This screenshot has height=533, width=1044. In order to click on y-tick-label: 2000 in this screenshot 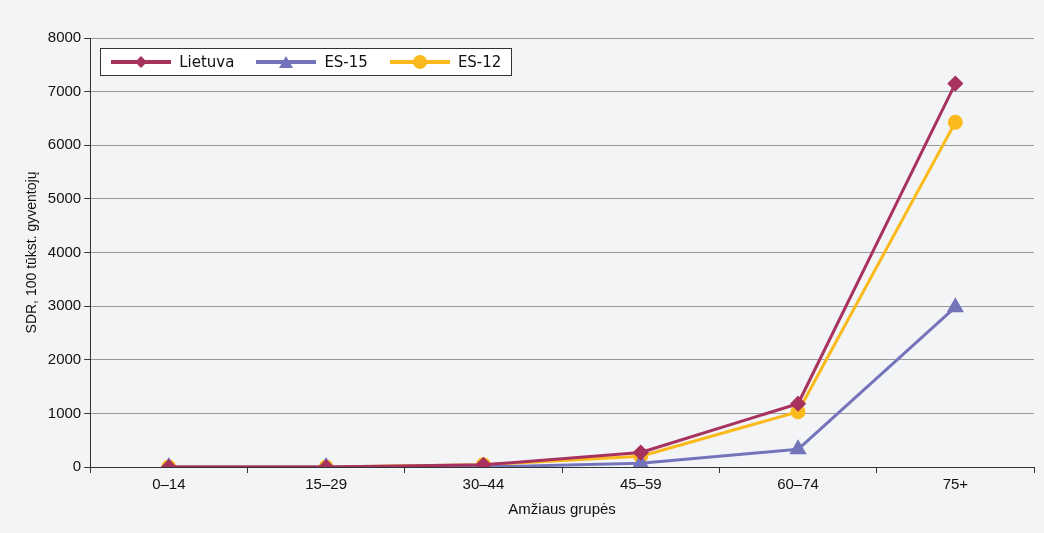, I will do `click(64, 358)`.